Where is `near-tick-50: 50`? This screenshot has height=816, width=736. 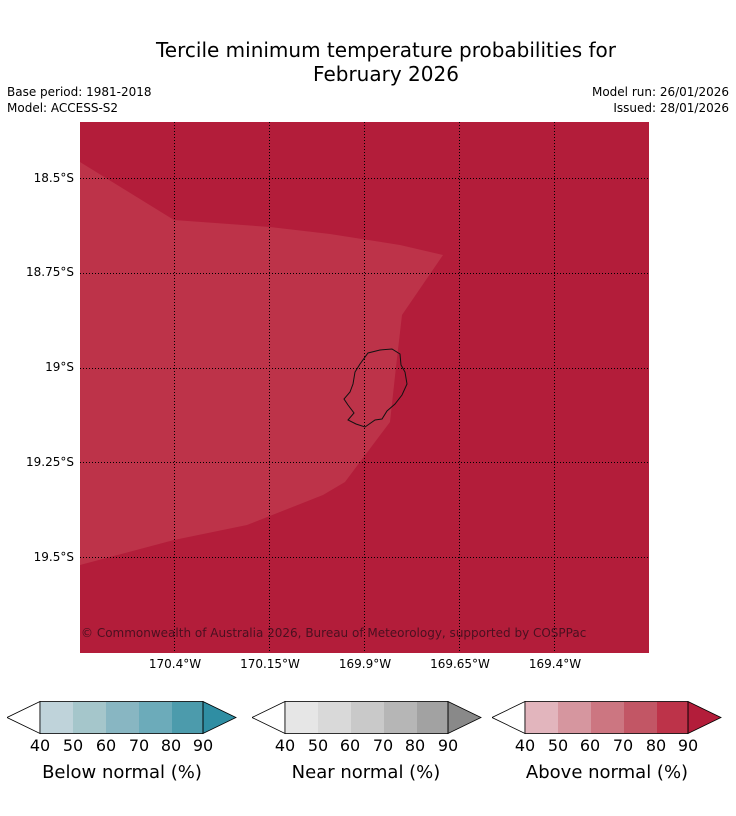 near-tick-50: 50 is located at coordinates (318, 745).